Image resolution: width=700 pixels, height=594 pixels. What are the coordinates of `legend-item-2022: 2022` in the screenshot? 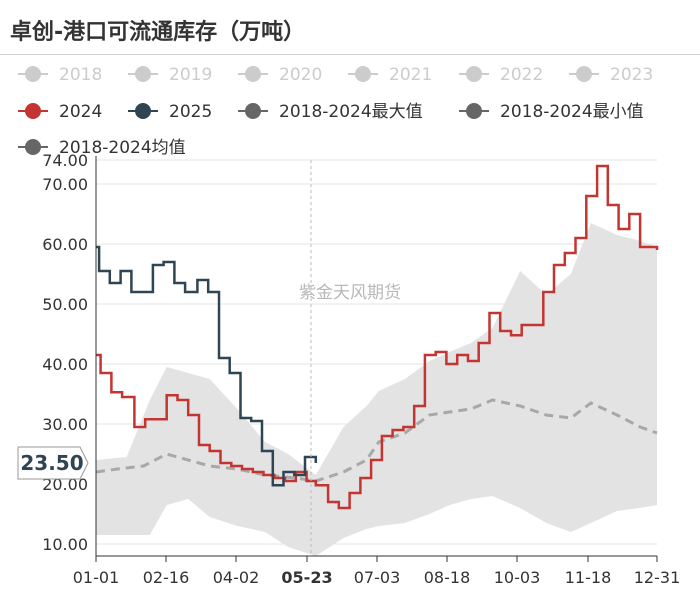 It's located at (501, 75).